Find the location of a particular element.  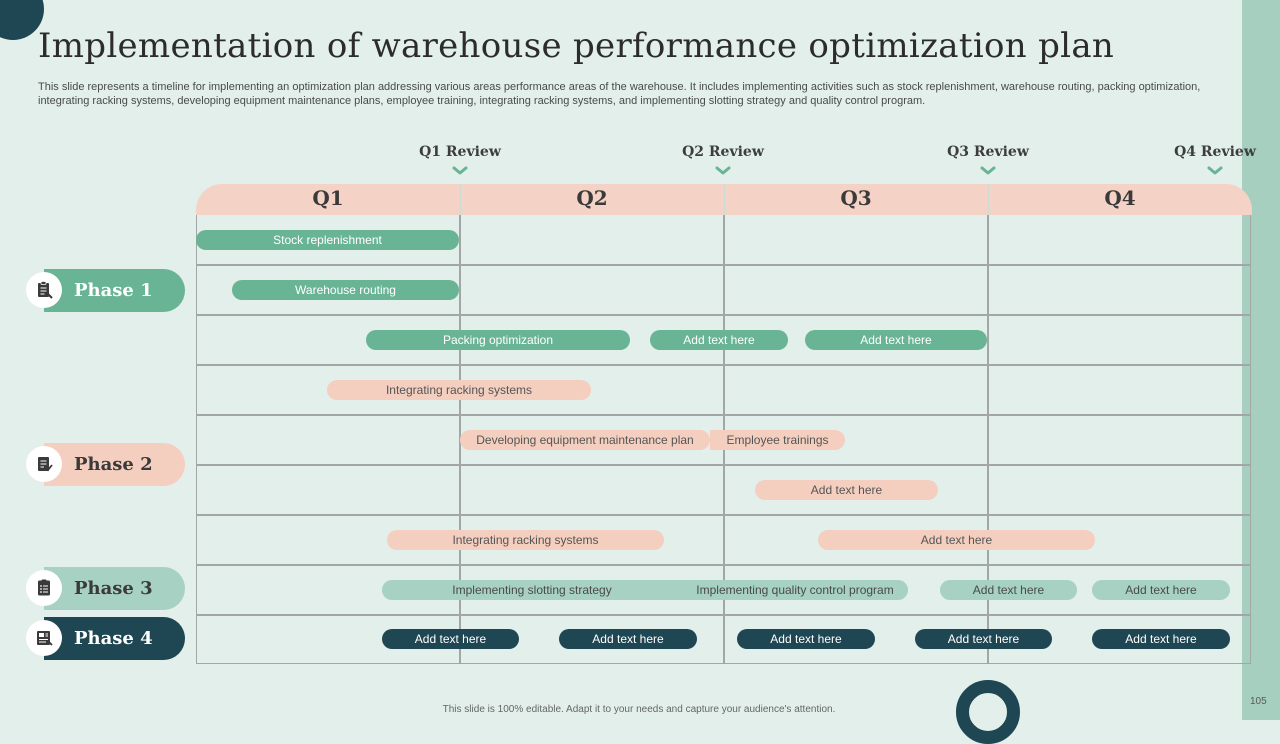

page-number: 105 is located at coordinates (1258, 701).